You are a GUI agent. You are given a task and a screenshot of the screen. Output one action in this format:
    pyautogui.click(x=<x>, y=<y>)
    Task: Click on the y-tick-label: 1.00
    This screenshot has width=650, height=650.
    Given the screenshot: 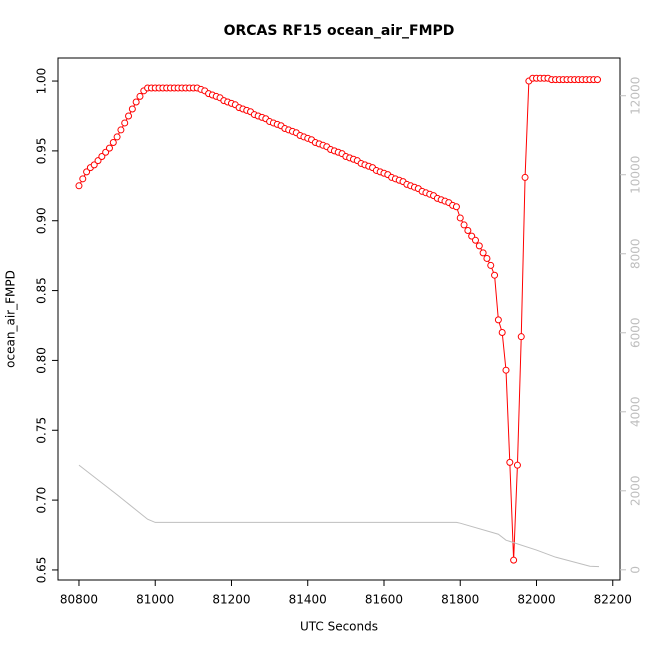 What is the action you would take?
    pyautogui.click(x=42, y=81)
    